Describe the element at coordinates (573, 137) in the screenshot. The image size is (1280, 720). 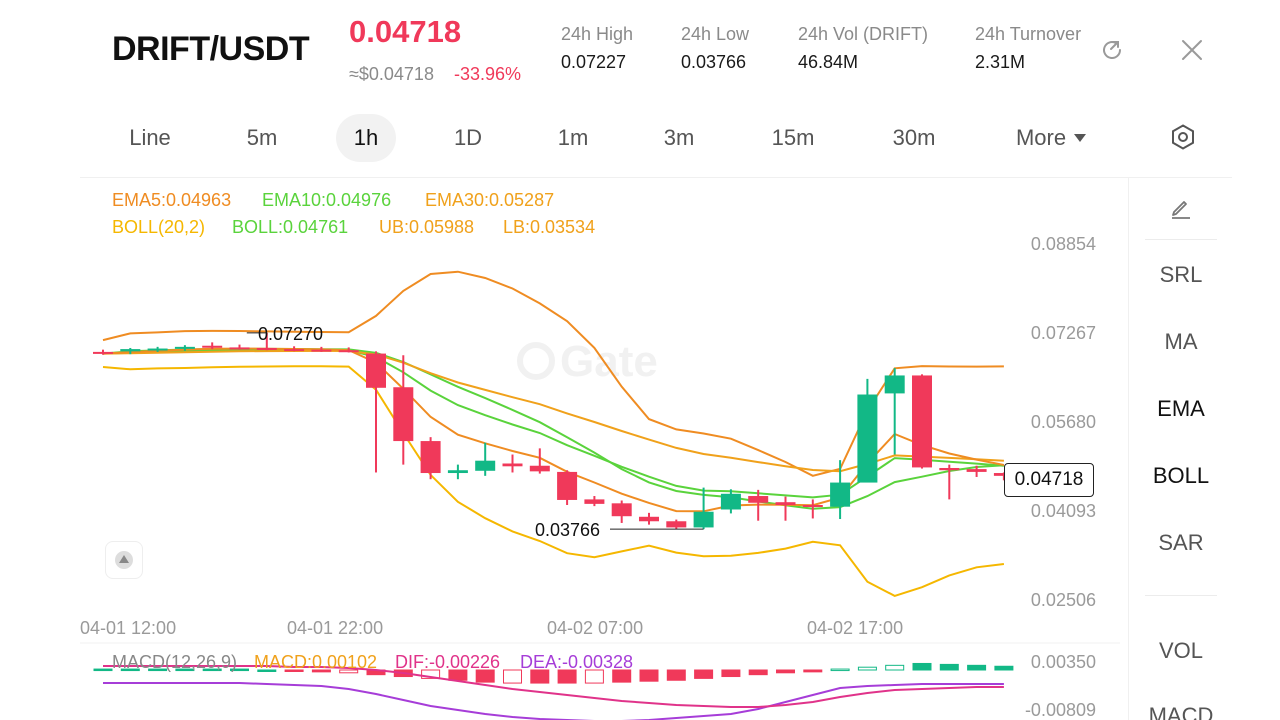
I see `tab-1m: 1m` at that location.